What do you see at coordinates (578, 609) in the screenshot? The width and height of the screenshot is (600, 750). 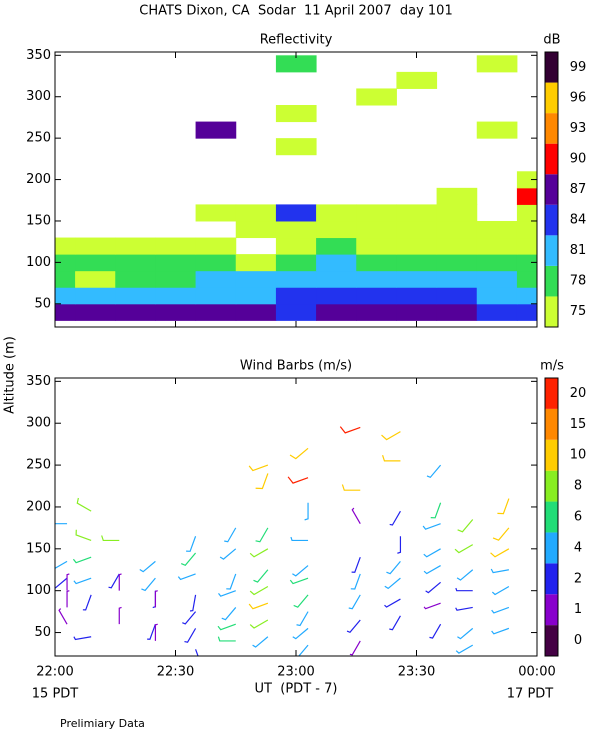 I see `colorbar-tick-label: 1` at bounding box center [578, 609].